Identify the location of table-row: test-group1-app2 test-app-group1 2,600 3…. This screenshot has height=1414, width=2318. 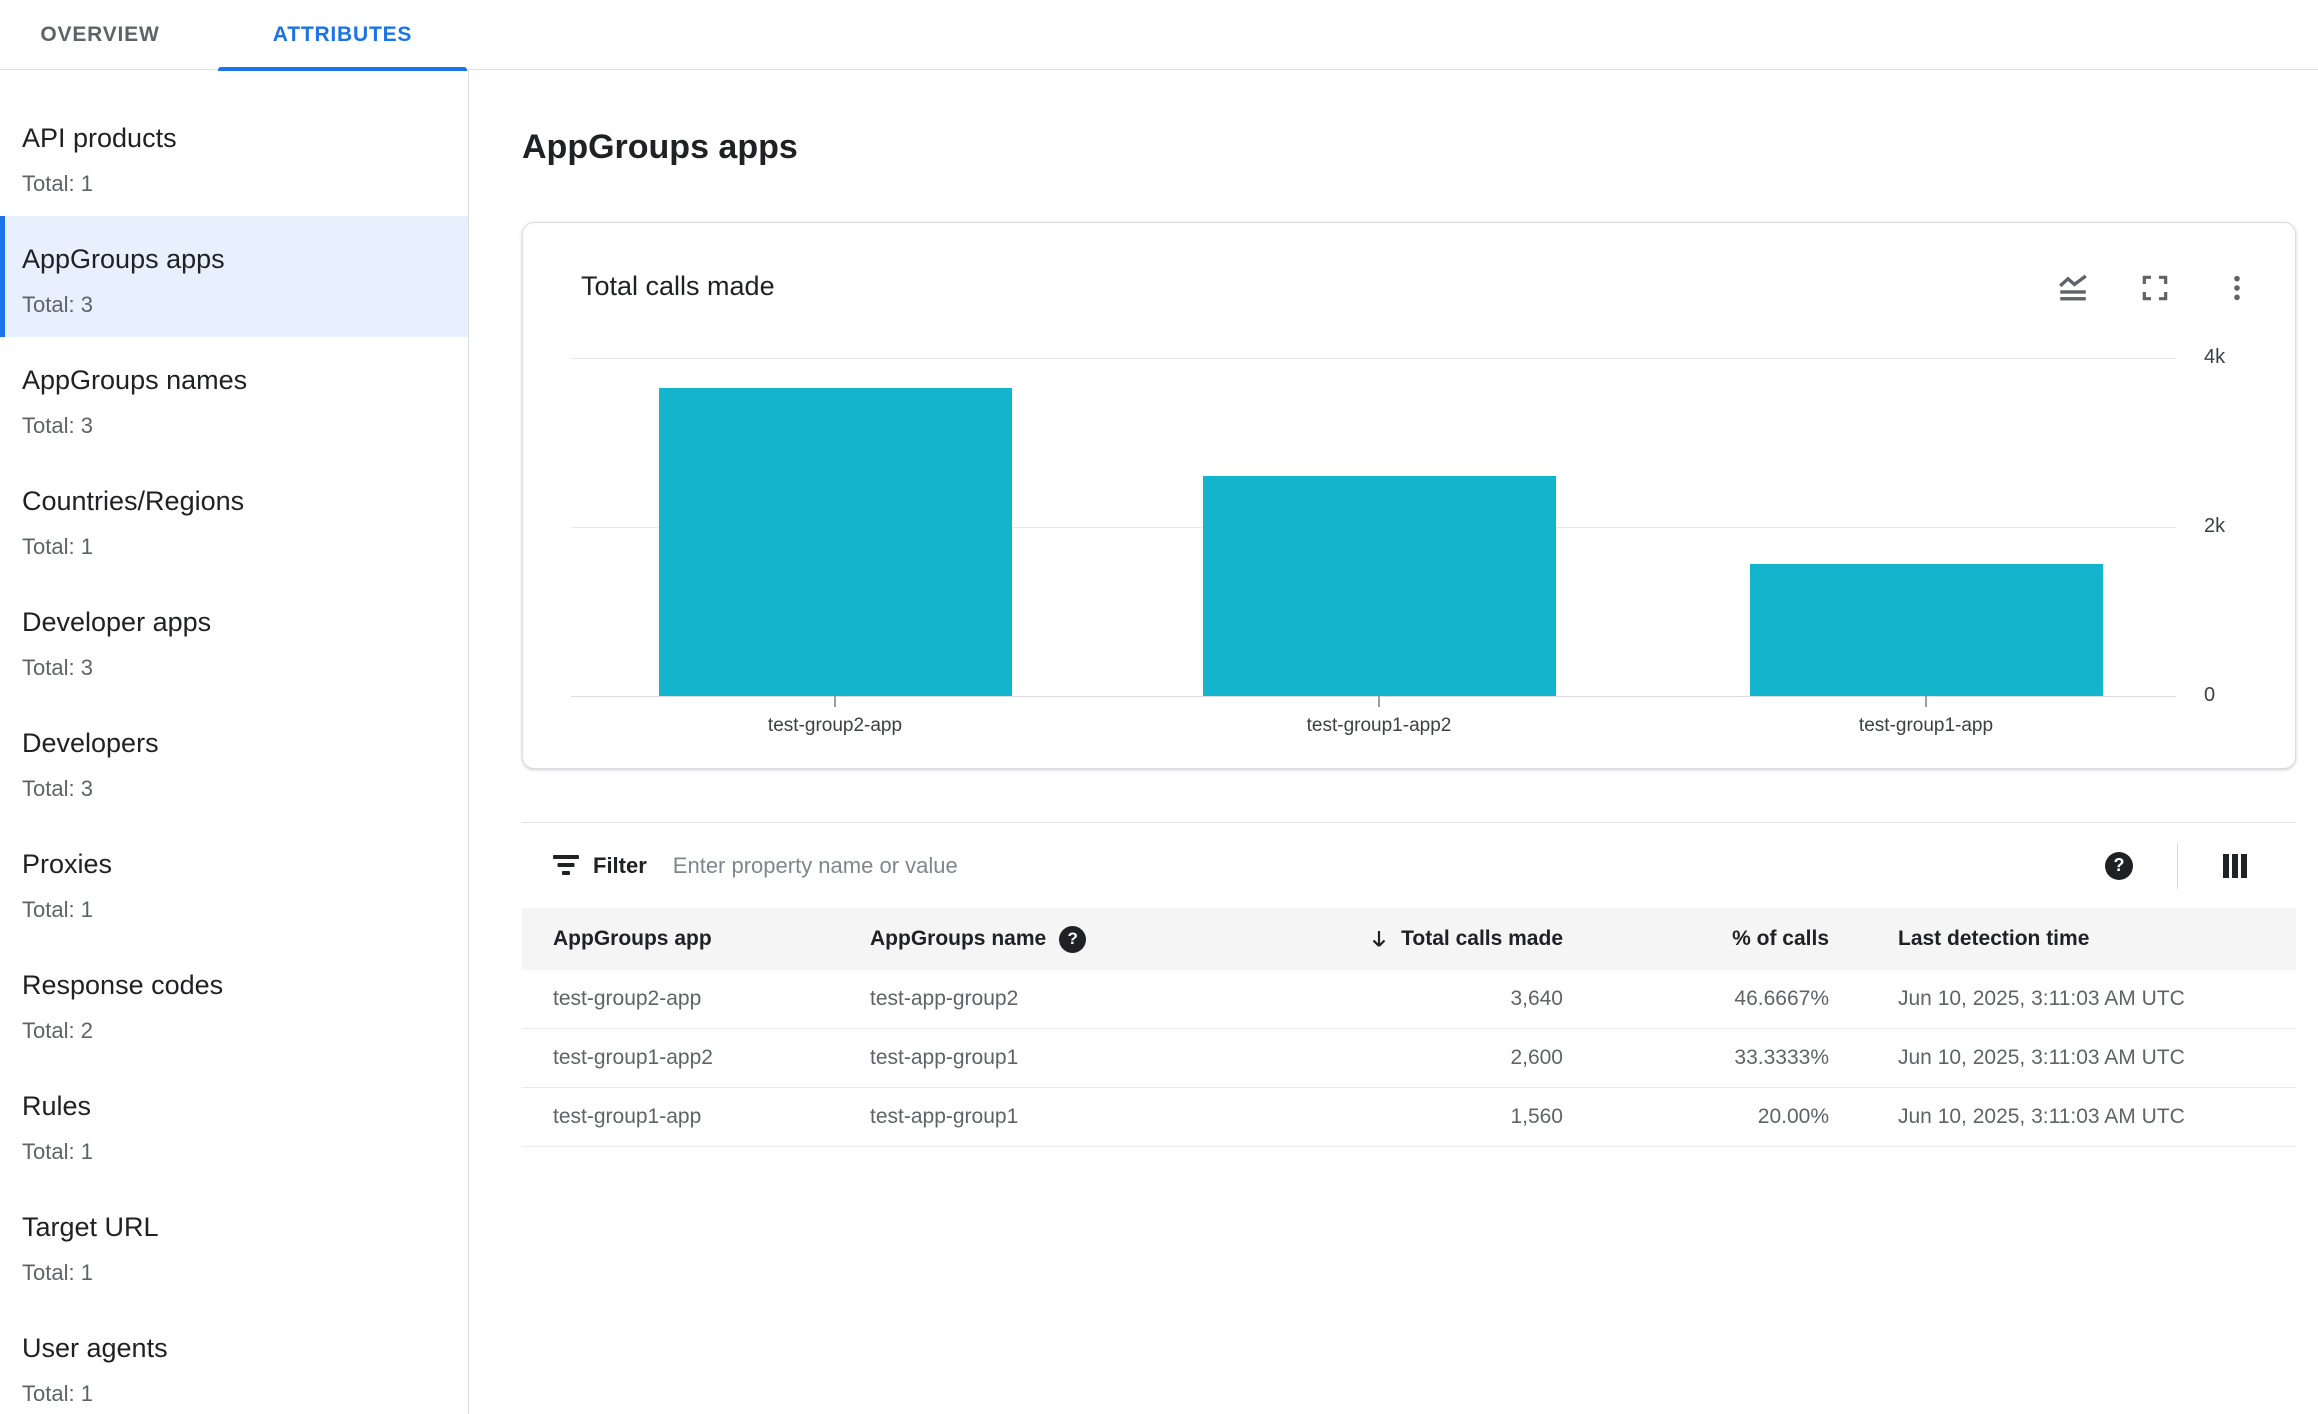
(1409, 1058).